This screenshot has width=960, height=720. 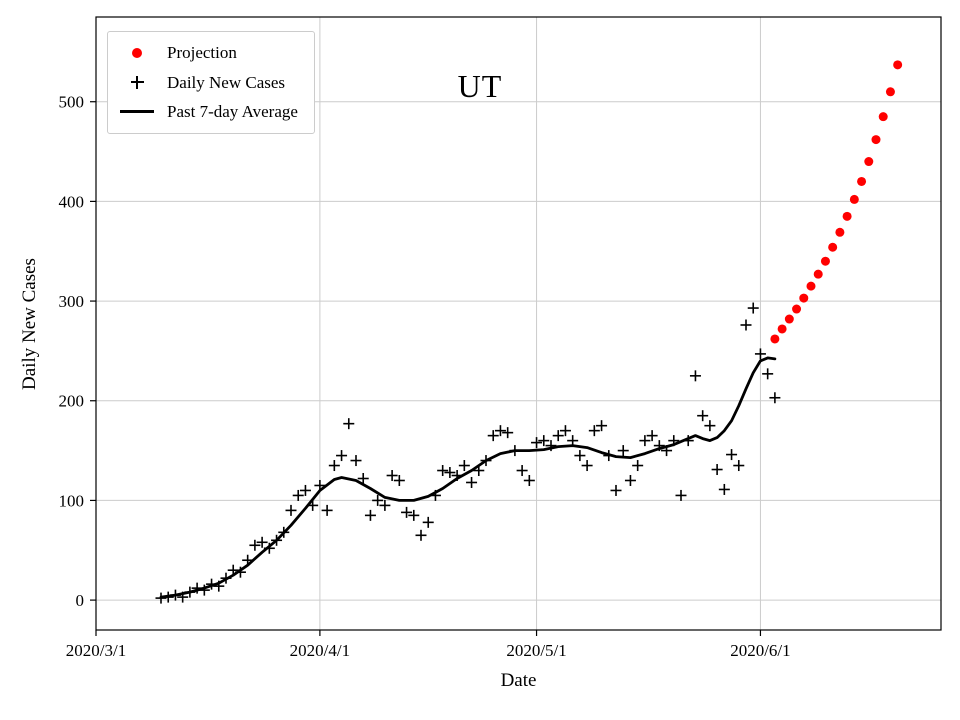 What do you see at coordinates (232, 112) in the screenshot?
I see `legend-label-average: Past 7-day Average` at bounding box center [232, 112].